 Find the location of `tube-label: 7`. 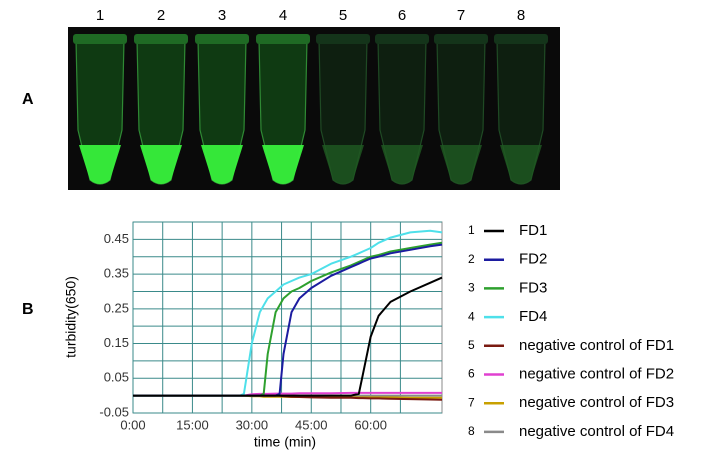

tube-label: 7 is located at coordinates (461, 15).